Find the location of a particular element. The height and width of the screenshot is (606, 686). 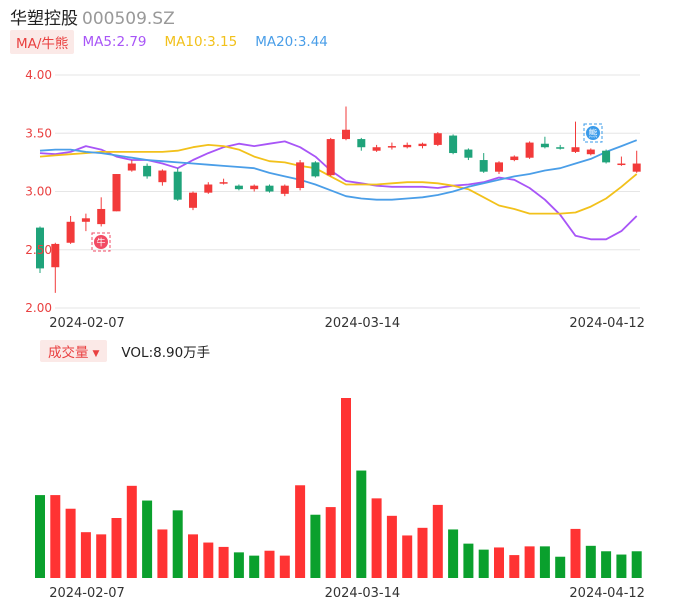

ma5-line is located at coordinates (338, 190).